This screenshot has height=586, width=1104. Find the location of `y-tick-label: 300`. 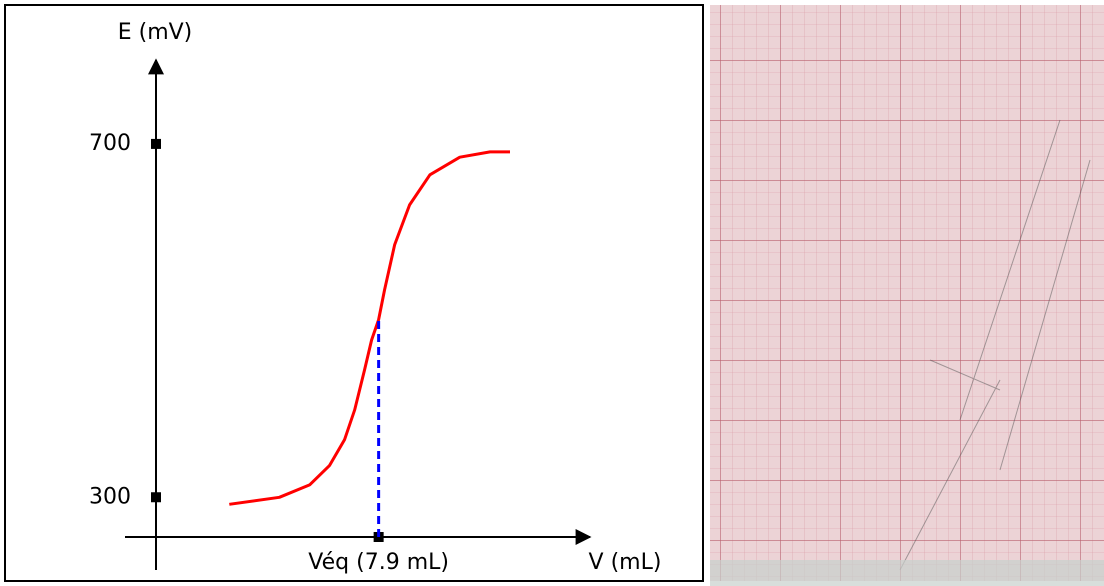

y-tick-label: 300 is located at coordinates (110, 496).